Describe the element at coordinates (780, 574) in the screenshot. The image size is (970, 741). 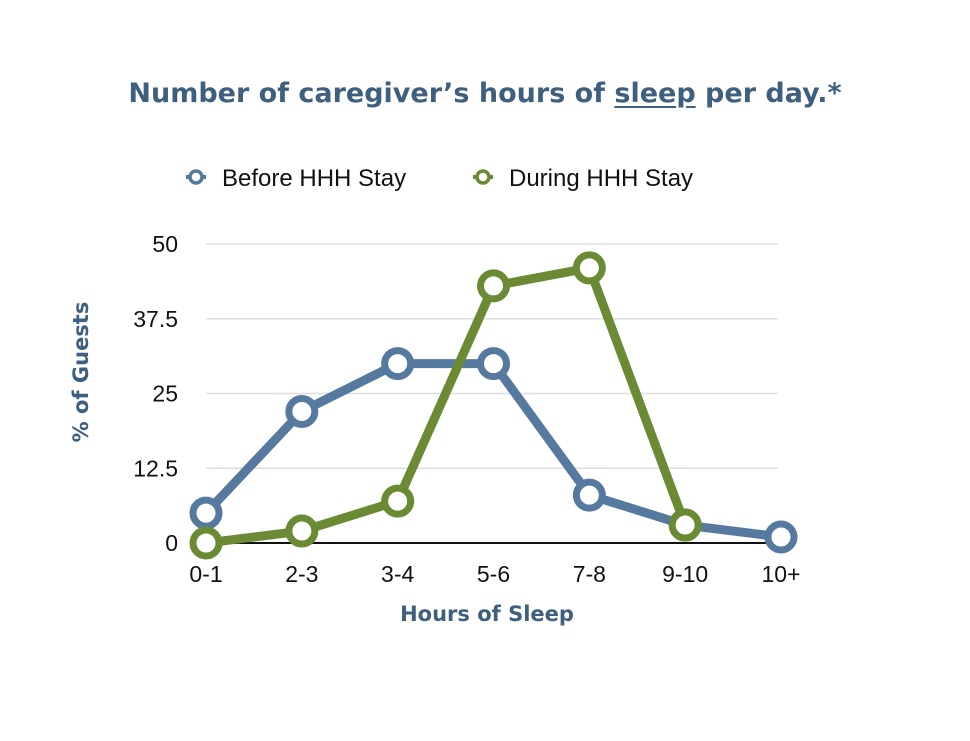
I see `x-tick-label: 10+` at that location.